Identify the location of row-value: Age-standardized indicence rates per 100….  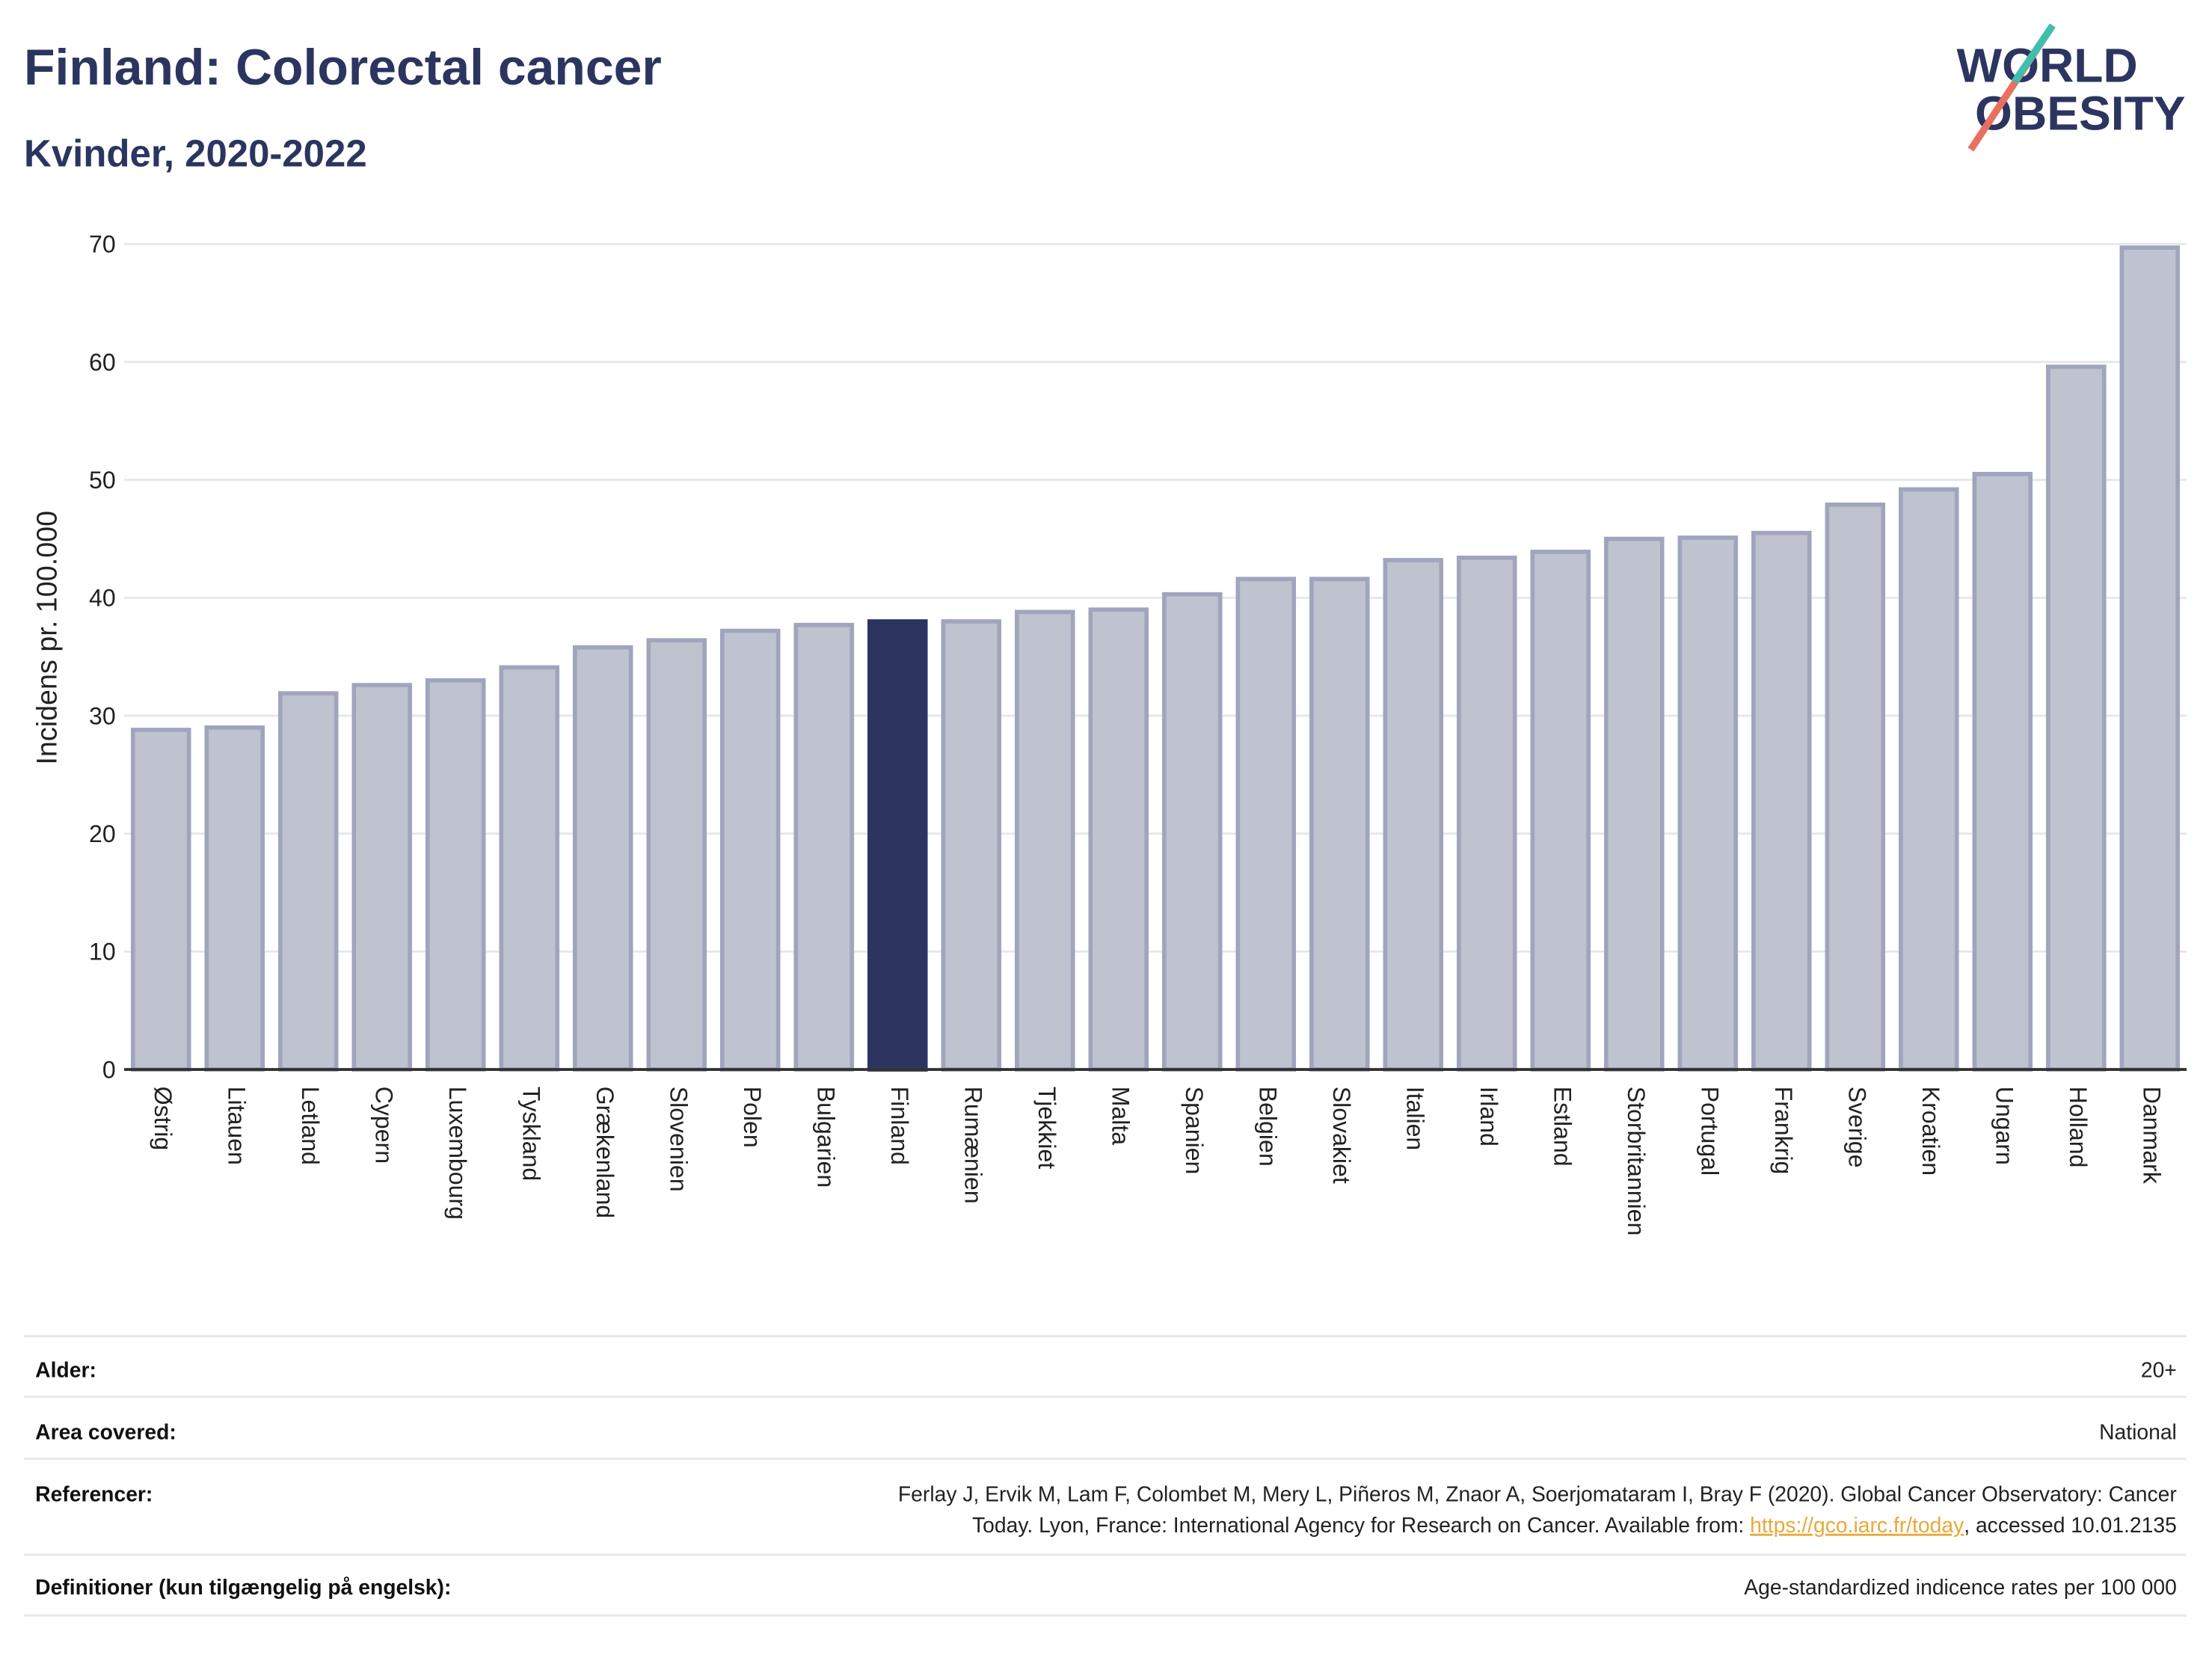
(1960, 1587).